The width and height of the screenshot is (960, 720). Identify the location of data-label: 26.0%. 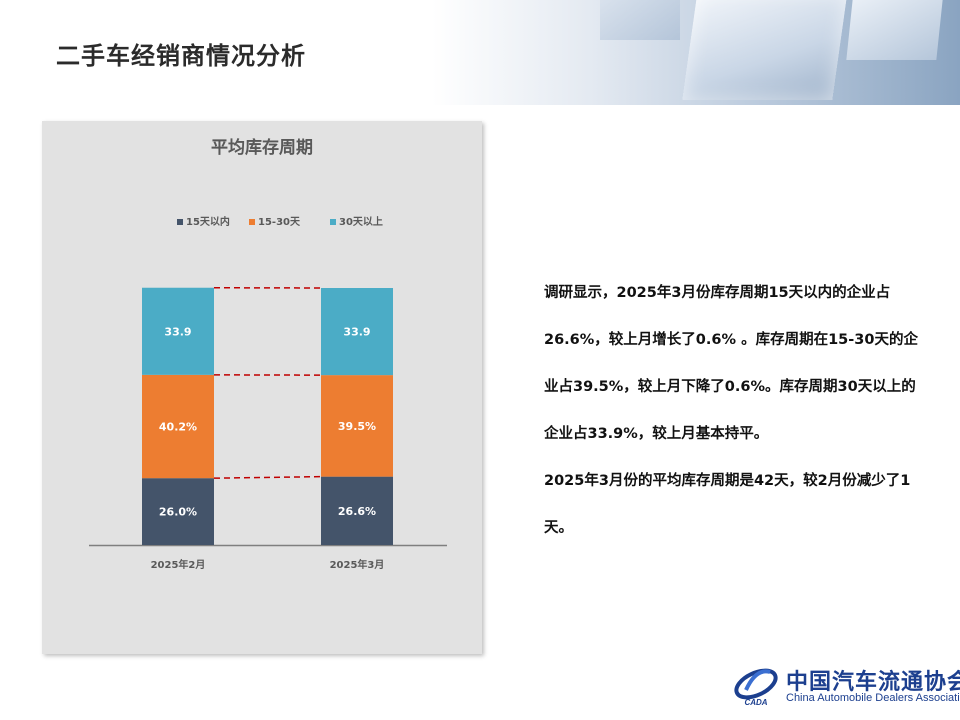
(178, 512).